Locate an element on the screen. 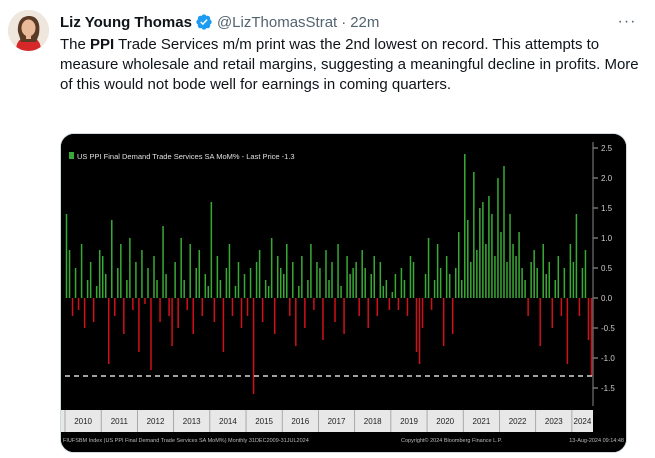 The image size is (655, 458). legend-swatch is located at coordinates (71, 155).